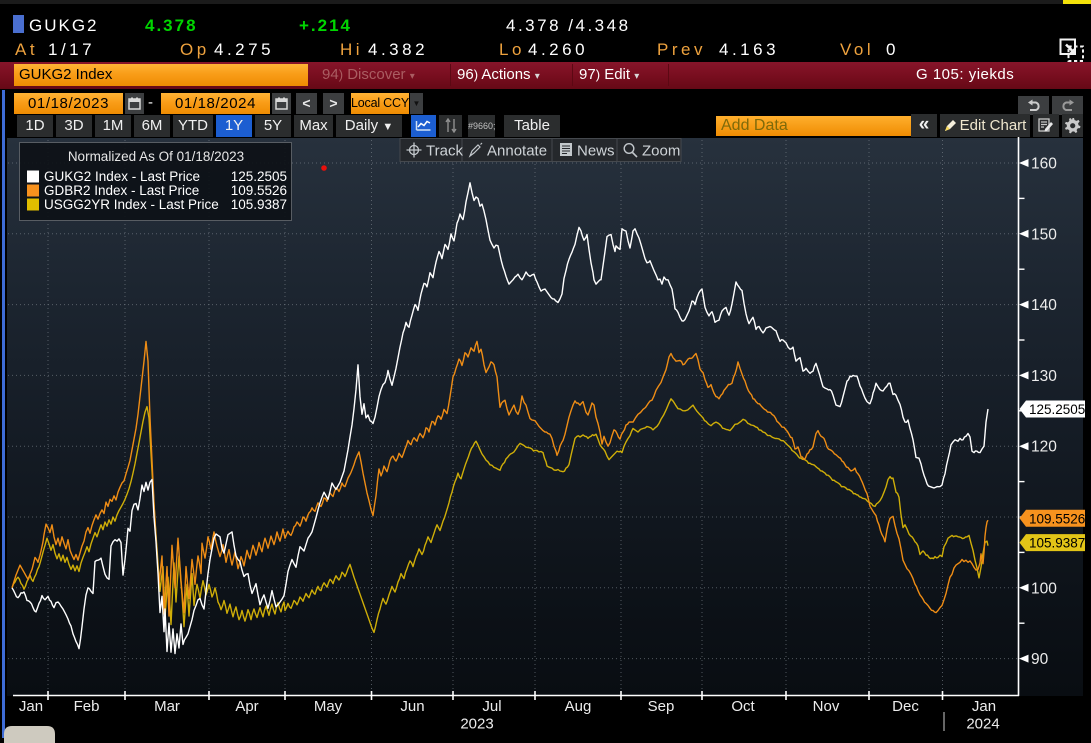 The image size is (1091, 743). Describe the element at coordinates (121, 190) in the screenshot. I see `svg-text: GDBR2 Index - Last Price` at that location.